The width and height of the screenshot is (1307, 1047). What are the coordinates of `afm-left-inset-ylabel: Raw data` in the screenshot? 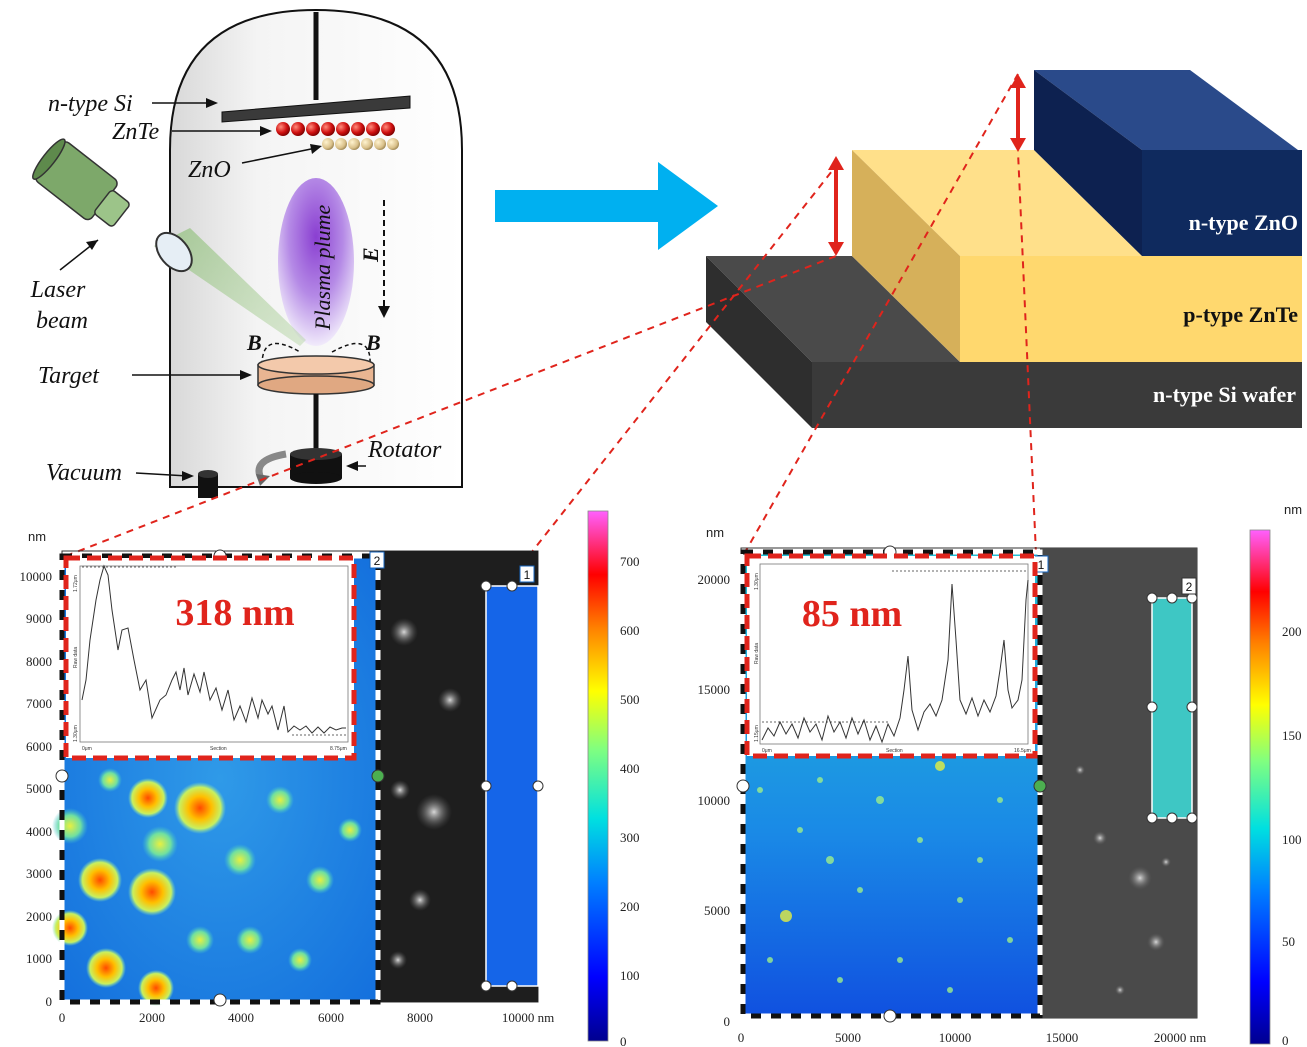 It's located at (76, 657).